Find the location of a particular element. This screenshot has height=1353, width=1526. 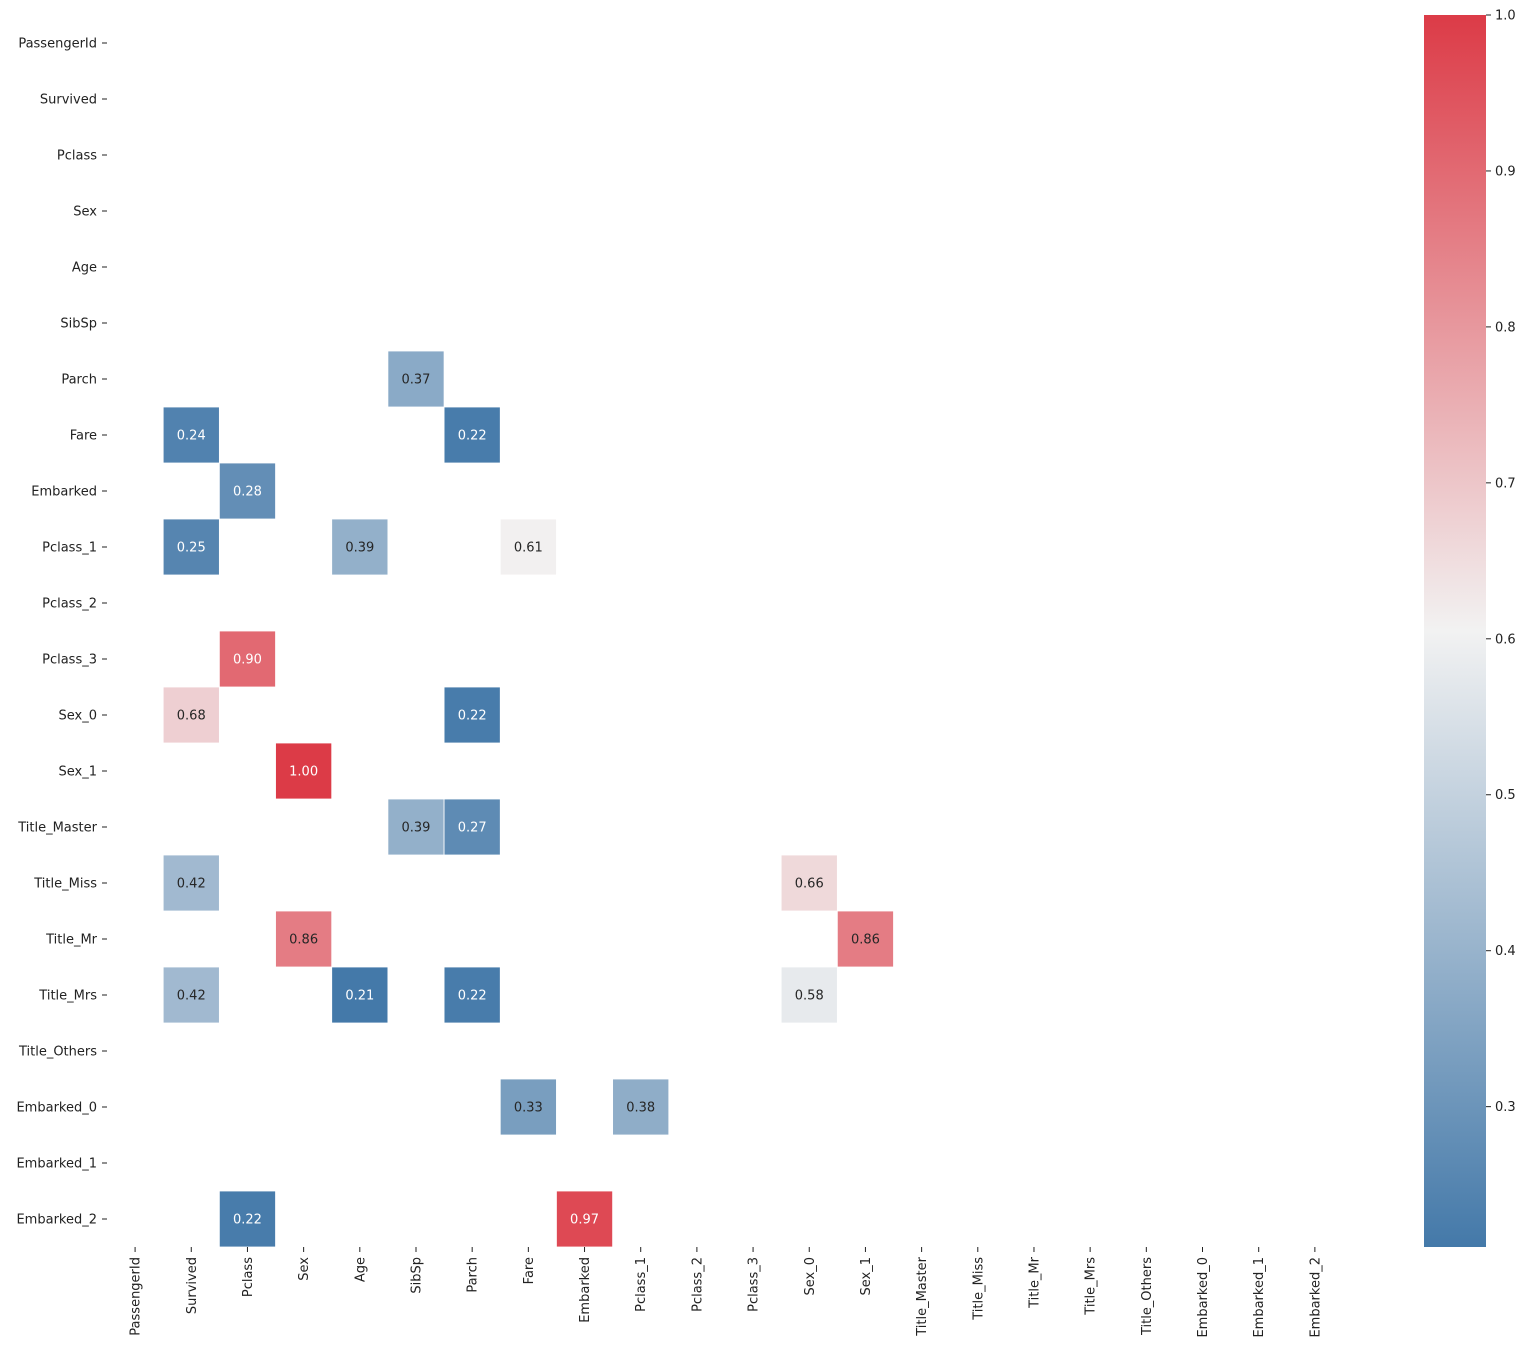

x-tick-label-embarked: Embarked is located at coordinates (585, 1290).